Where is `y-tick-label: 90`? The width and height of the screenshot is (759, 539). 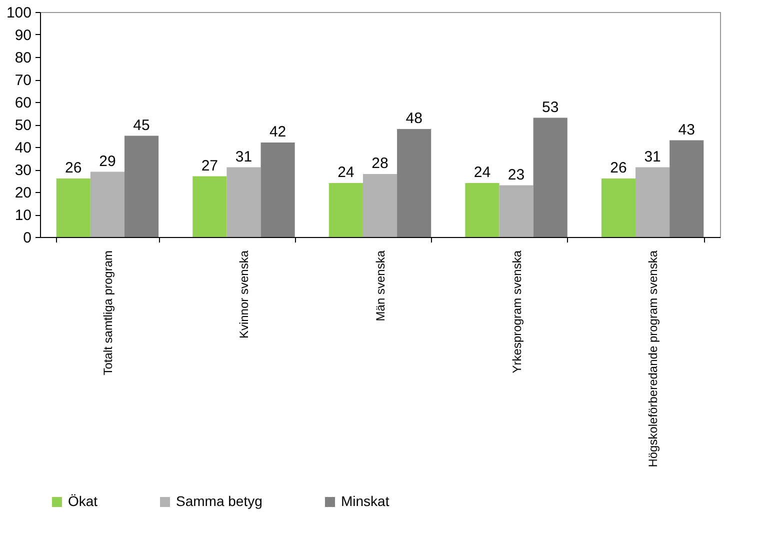 y-tick-label: 90 is located at coordinates (23, 35).